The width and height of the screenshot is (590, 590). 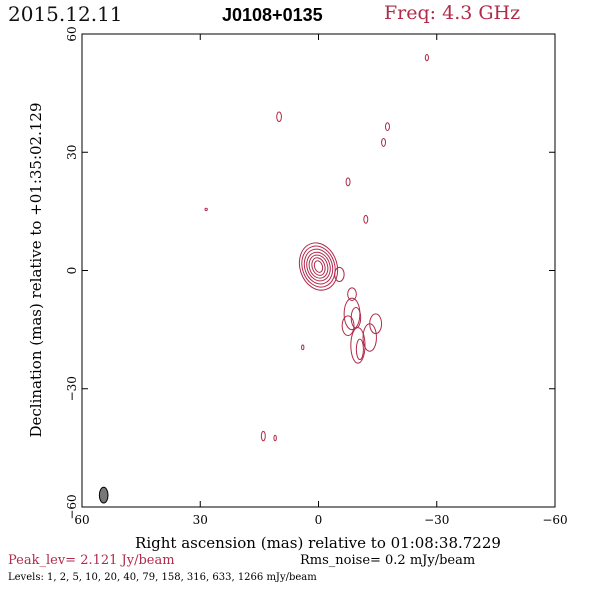 I want to click on frequency-label: Freq: 4.3 GHz, so click(x=452, y=13).